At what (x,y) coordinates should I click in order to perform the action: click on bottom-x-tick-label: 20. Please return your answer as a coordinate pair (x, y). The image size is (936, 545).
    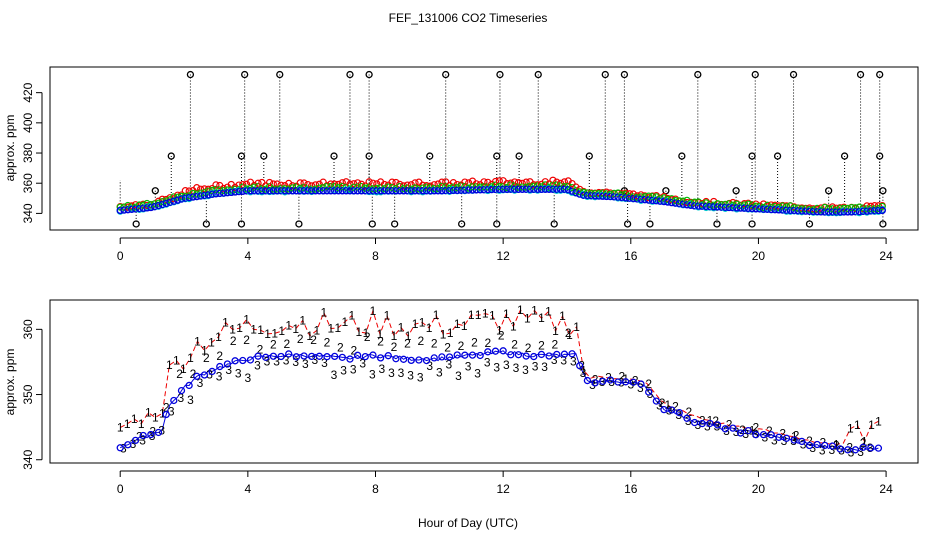
    Looking at the image, I should click on (759, 489).